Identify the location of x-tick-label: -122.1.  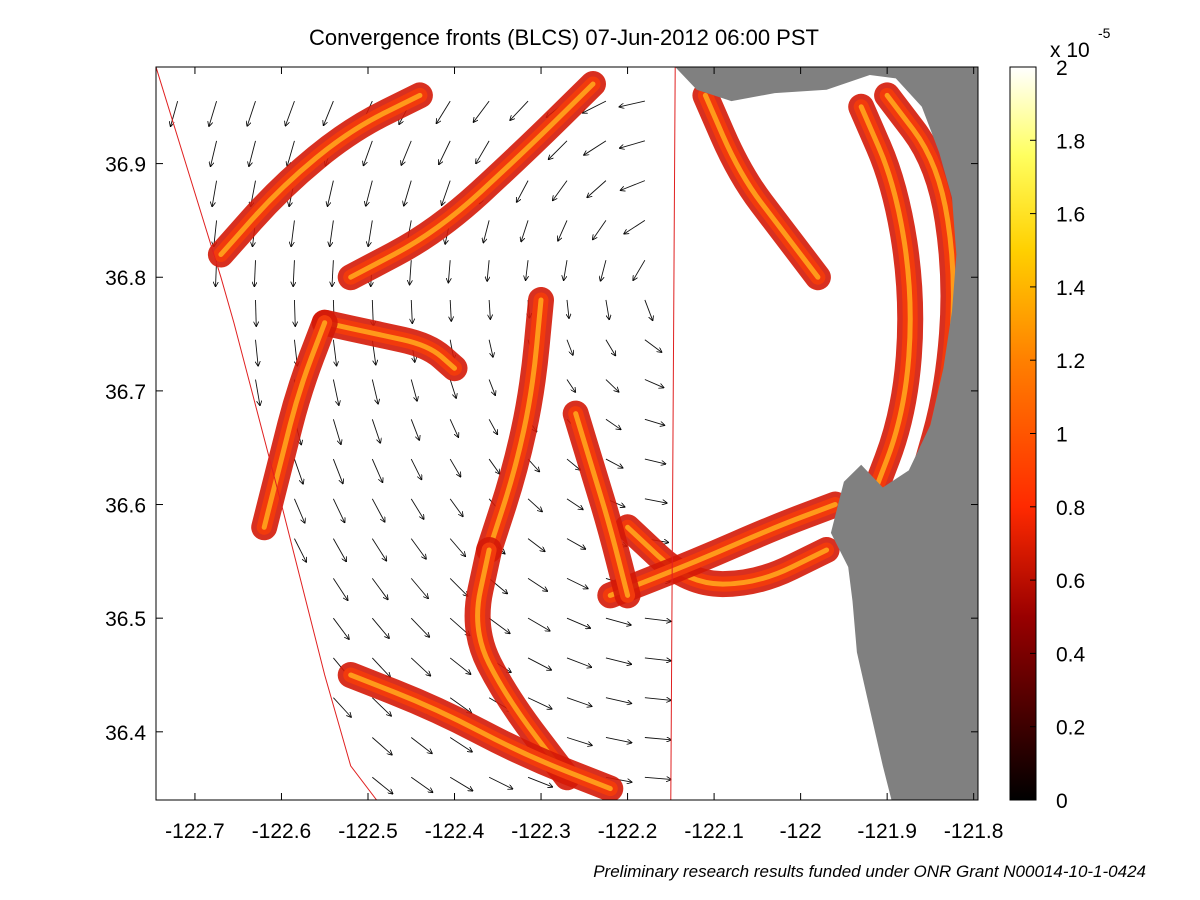
(714, 831).